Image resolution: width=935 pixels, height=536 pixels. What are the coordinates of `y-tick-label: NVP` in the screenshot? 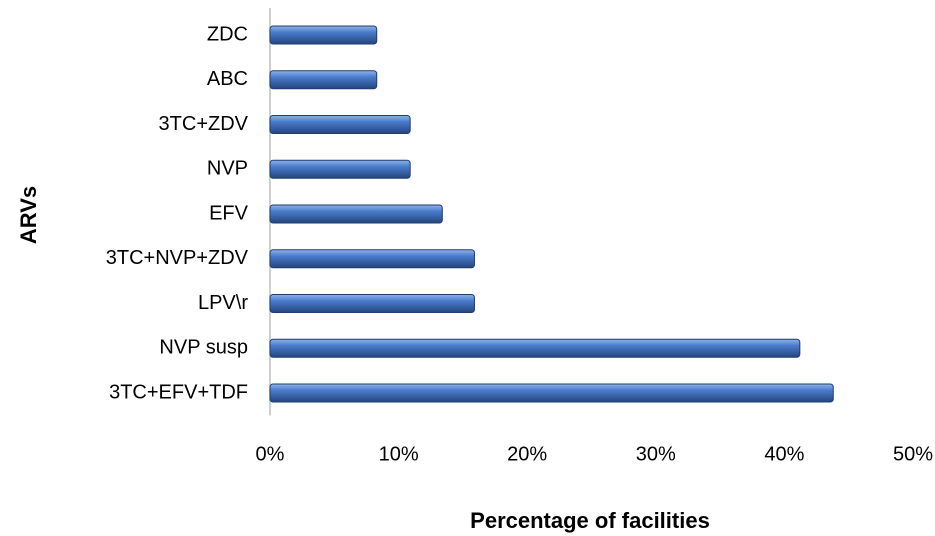 It's located at (227, 169).